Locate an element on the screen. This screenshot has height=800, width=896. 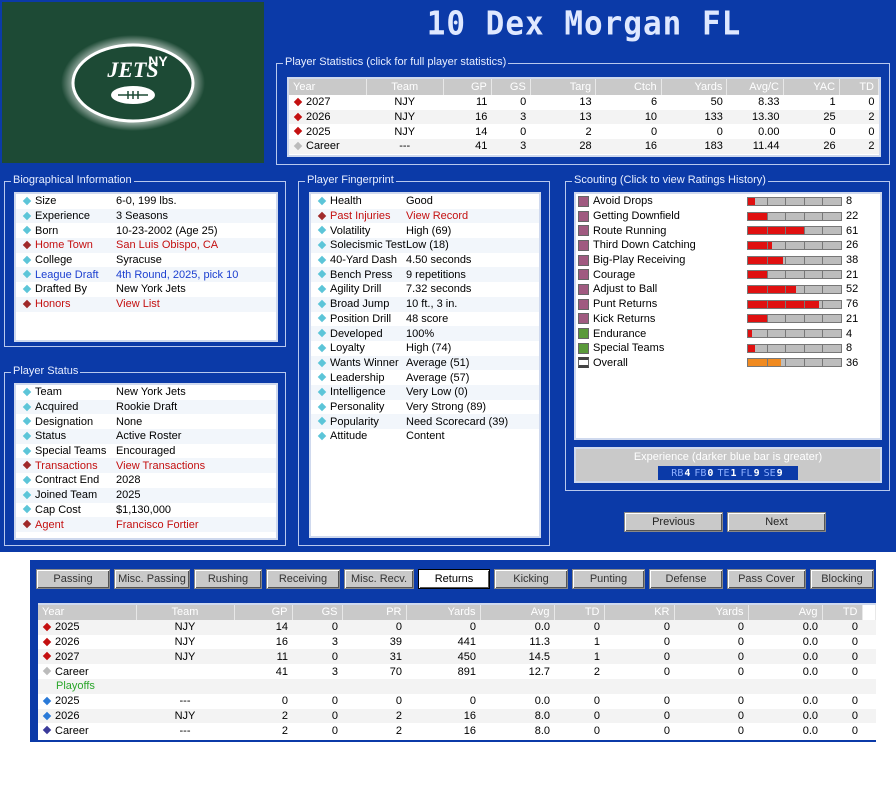
table-row: 2026 NJY 16 3 13 10 133 13.30 25 2 is located at coordinates (584, 117).